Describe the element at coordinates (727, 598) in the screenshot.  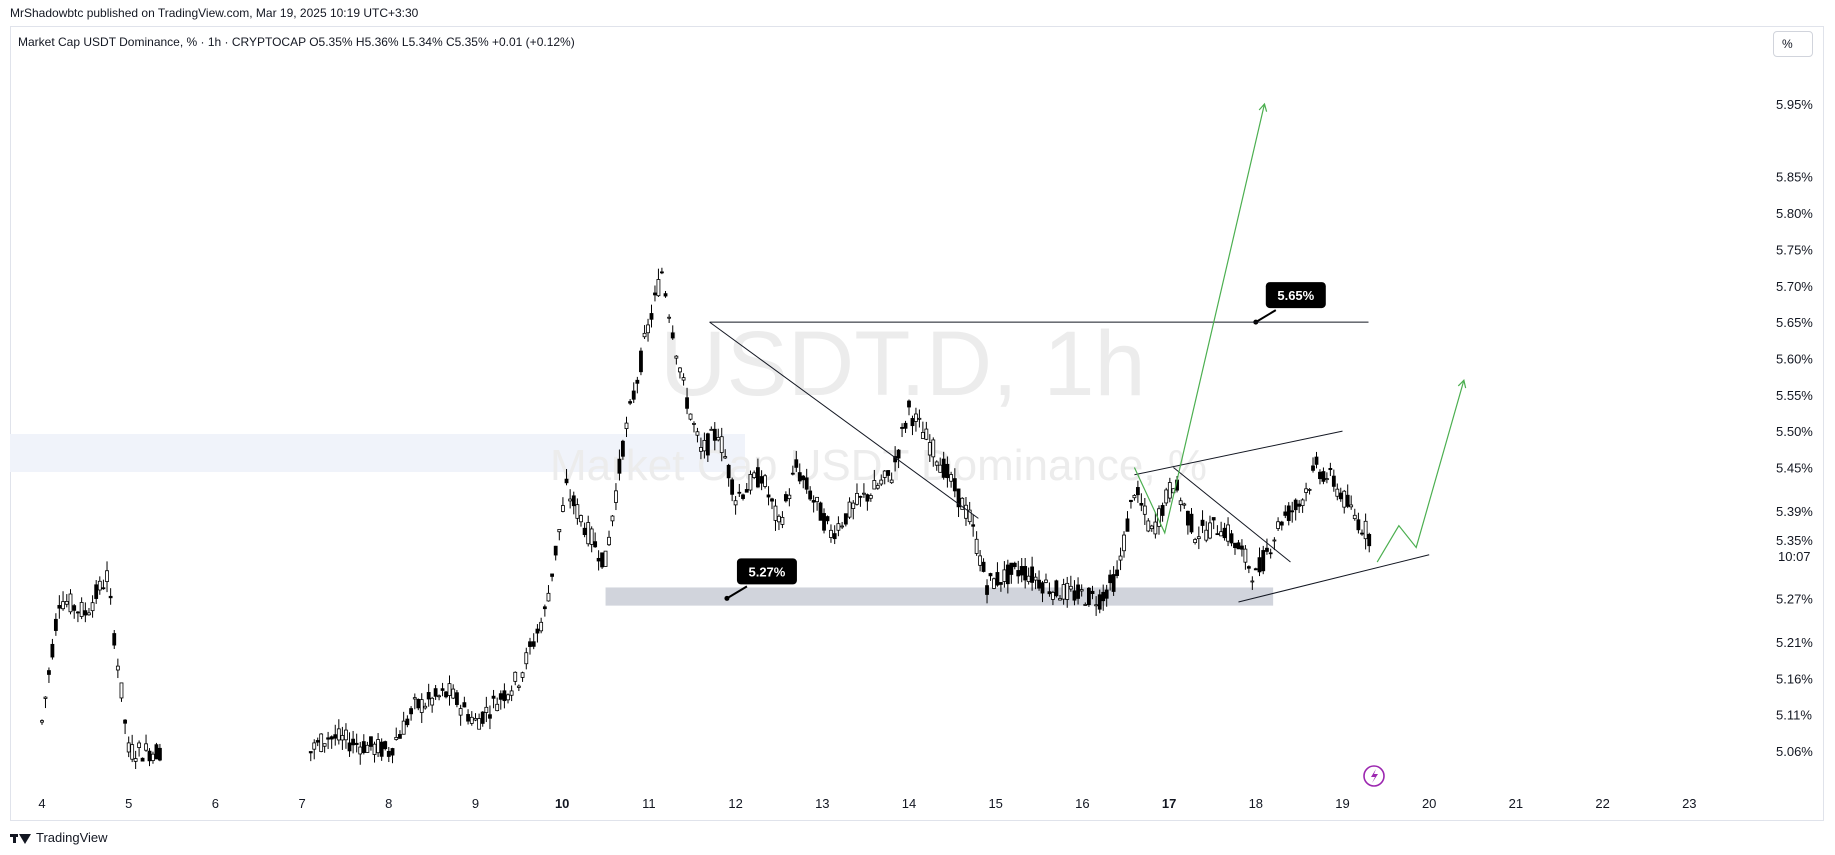
I see `price-label-anchor` at that location.